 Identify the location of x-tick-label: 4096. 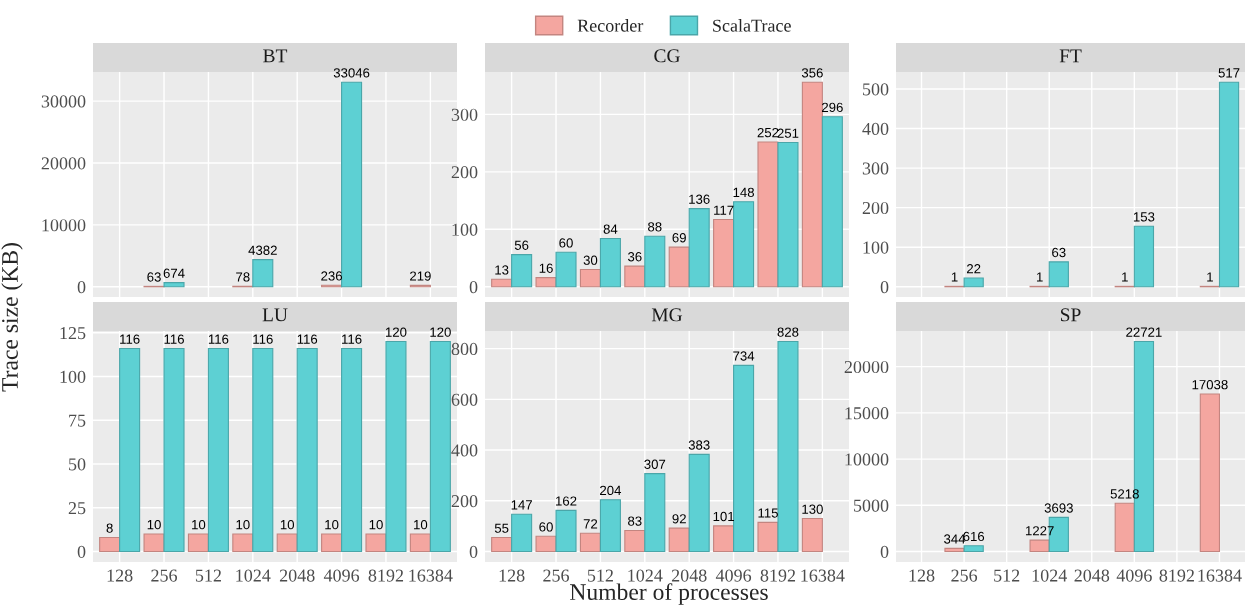
(733, 575).